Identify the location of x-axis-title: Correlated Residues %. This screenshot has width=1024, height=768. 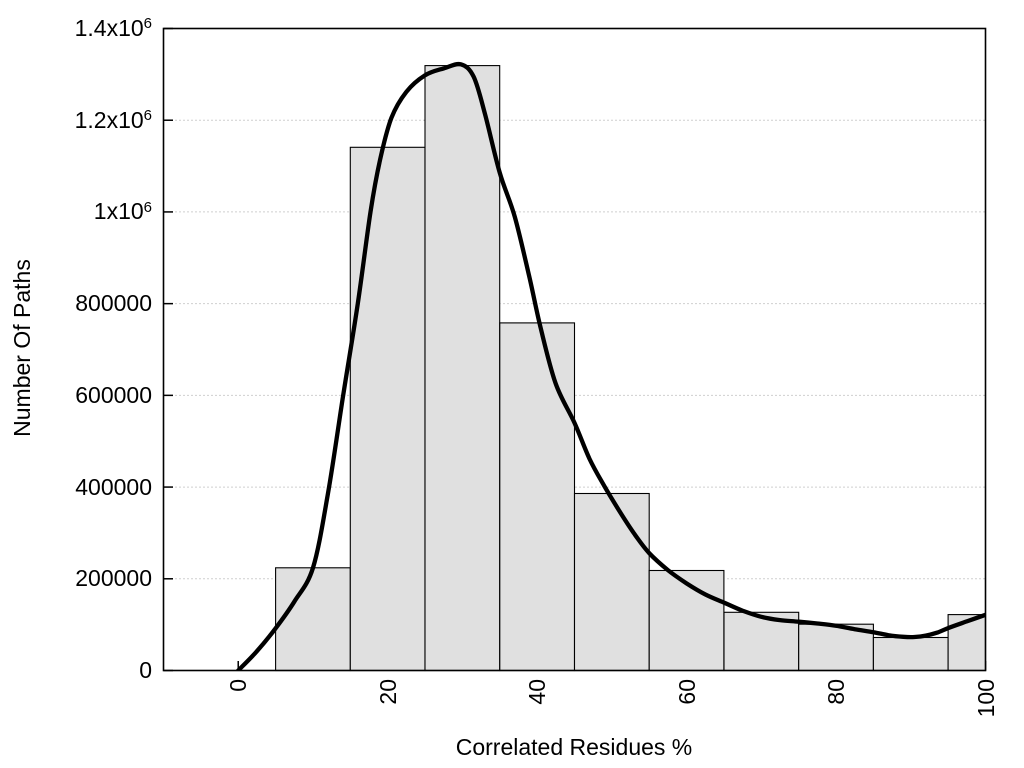
(574, 747).